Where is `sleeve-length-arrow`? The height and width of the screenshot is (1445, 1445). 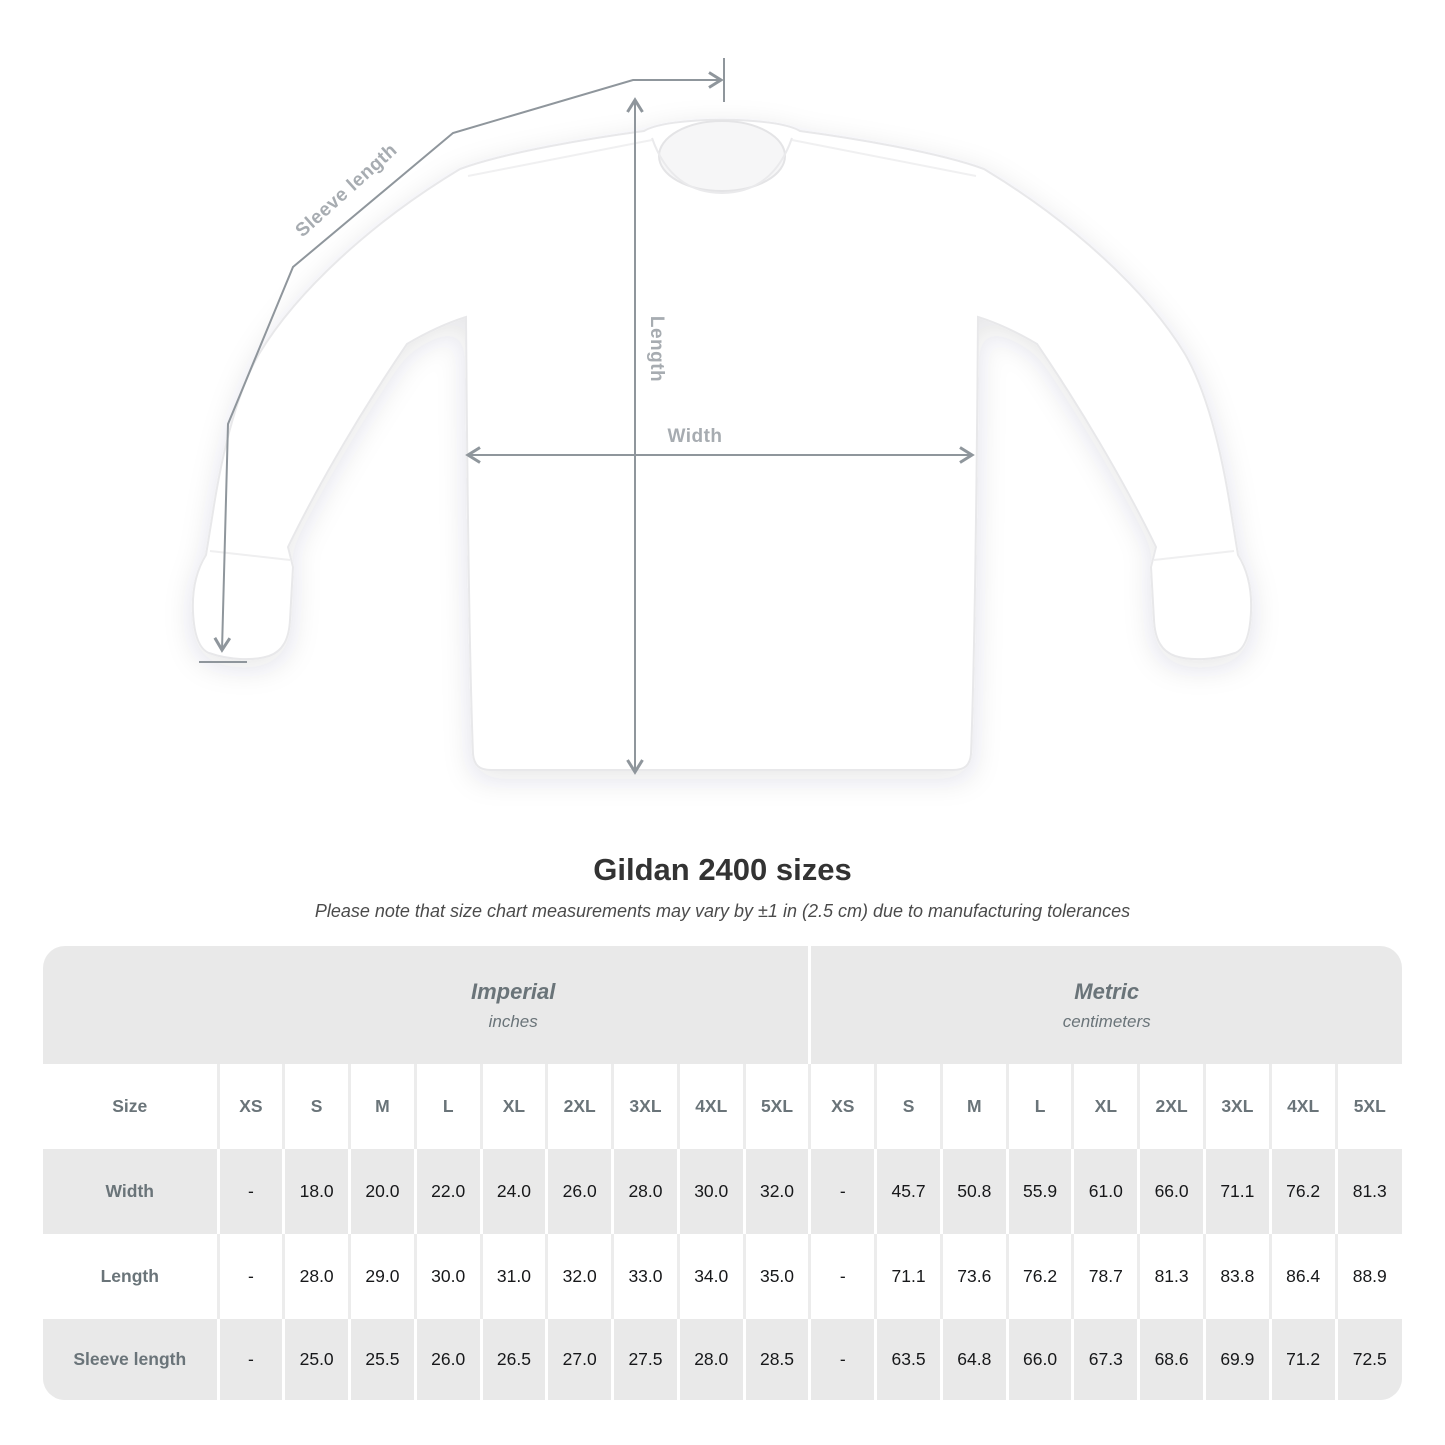 sleeve-length-arrow is located at coordinates (468, 362).